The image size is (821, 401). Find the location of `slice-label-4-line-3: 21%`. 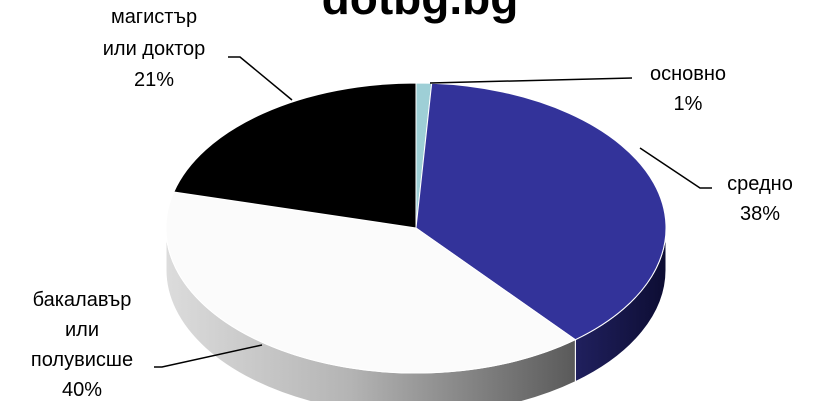

slice-label-4-line-3: 21% is located at coordinates (154, 80).